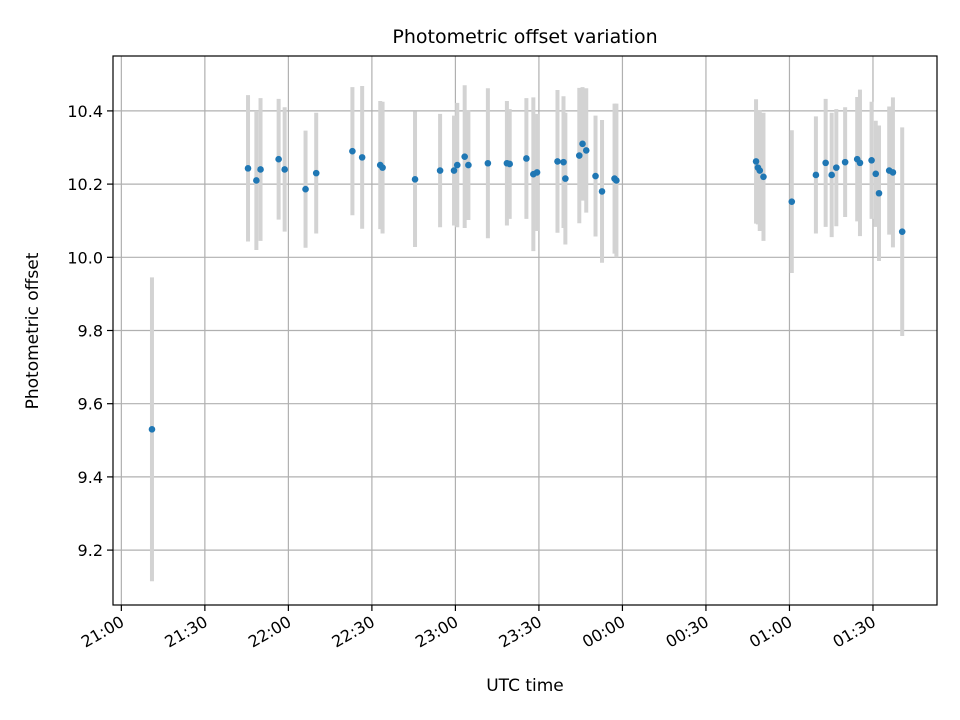  I want to click on x-tick-label: 00:30, so click(687, 632).